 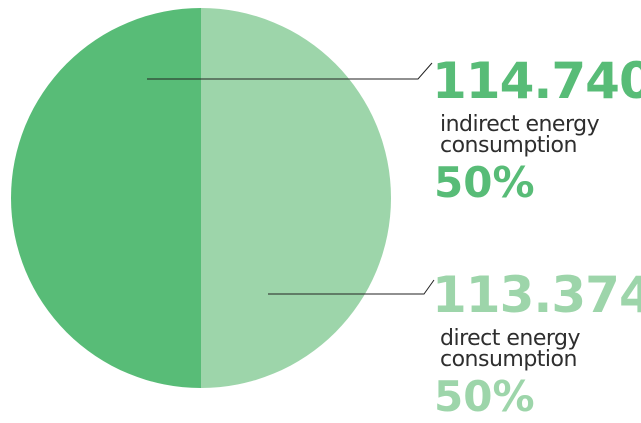 I want to click on indirect-energy-label: 114.740 indirect energy consumption 50%, so click(x=536, y=130).